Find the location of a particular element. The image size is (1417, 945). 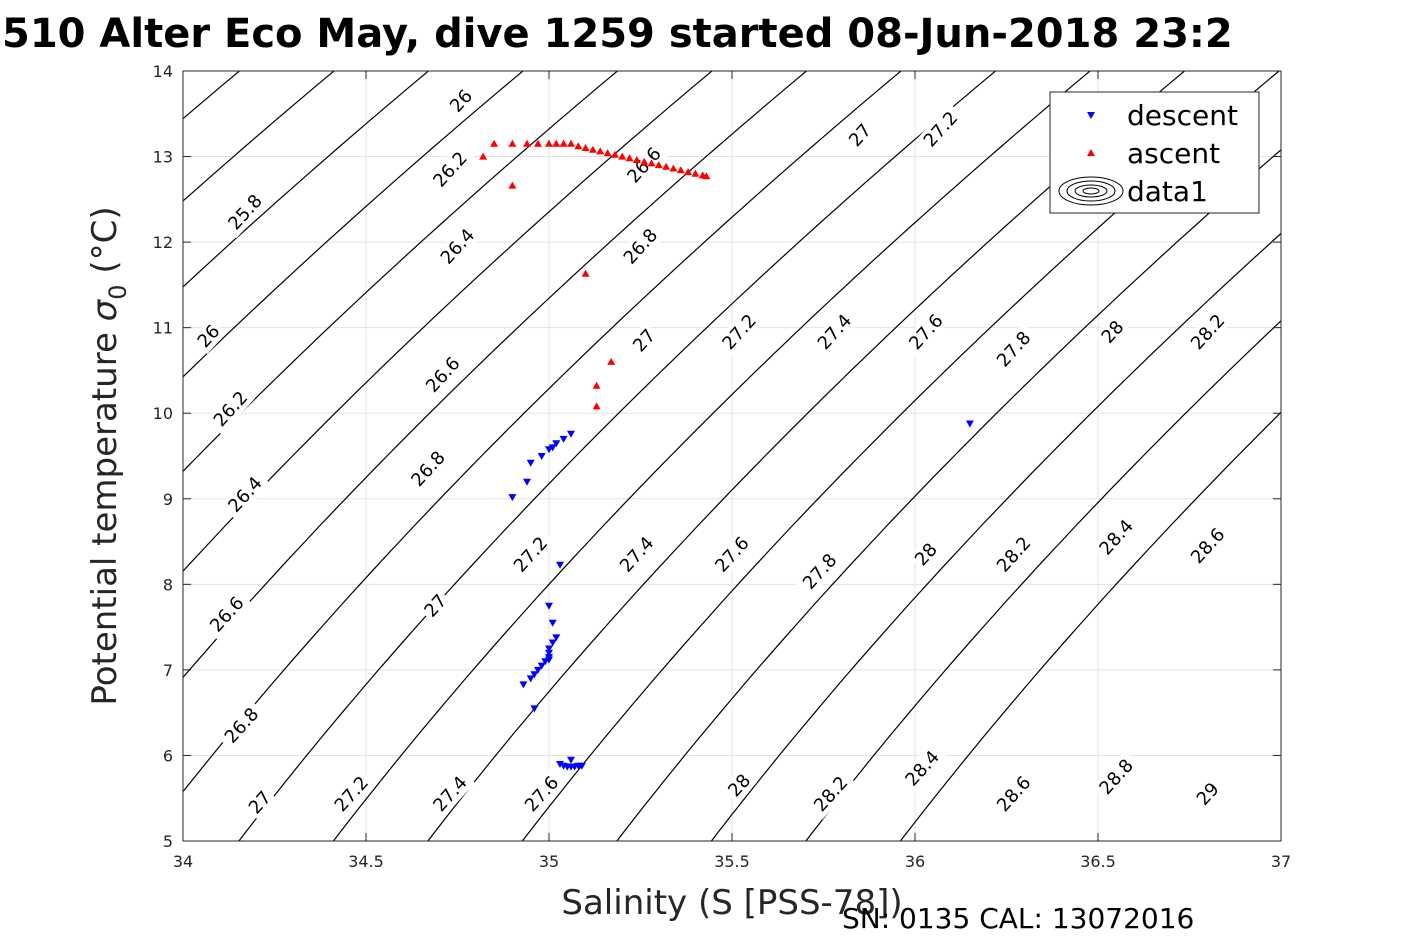

x-tick-label-0: 34 is located at coordinates (183, 861).